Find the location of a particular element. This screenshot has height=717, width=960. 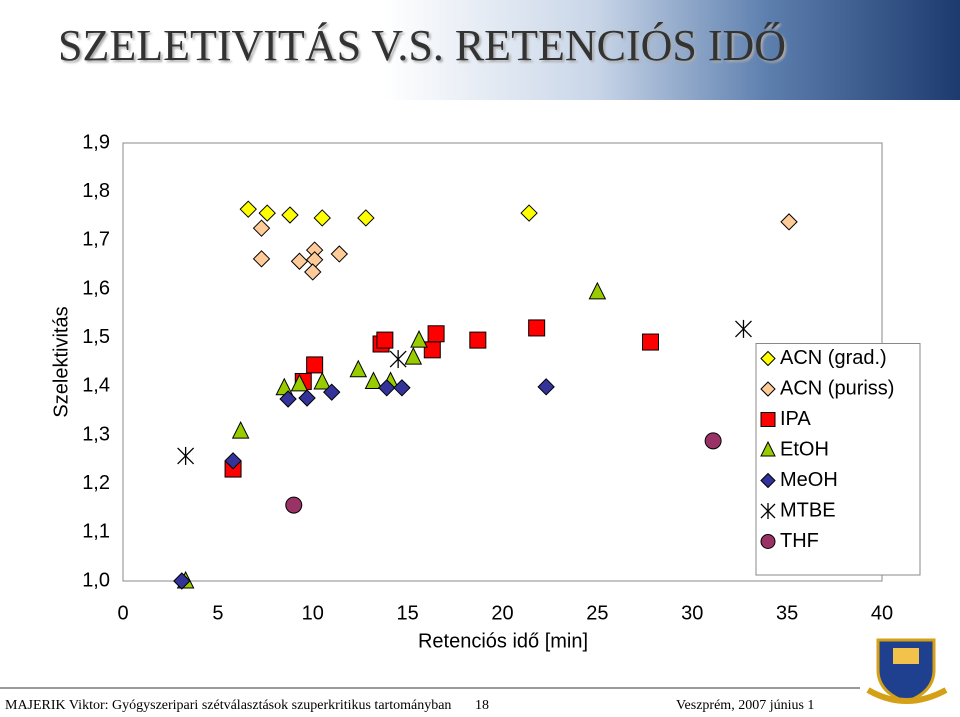

y-tick-label: 1,0 is located at coordinates (96, 580).